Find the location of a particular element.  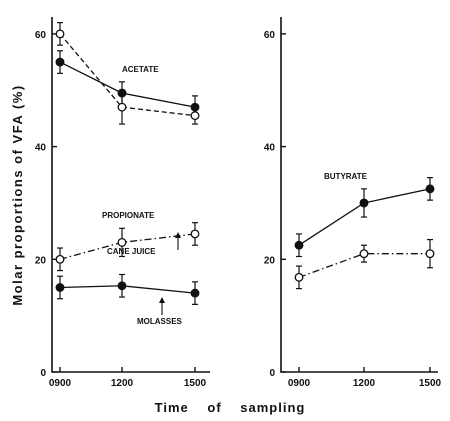

series-butyrate-molasses is located at coordinates (364, 217).